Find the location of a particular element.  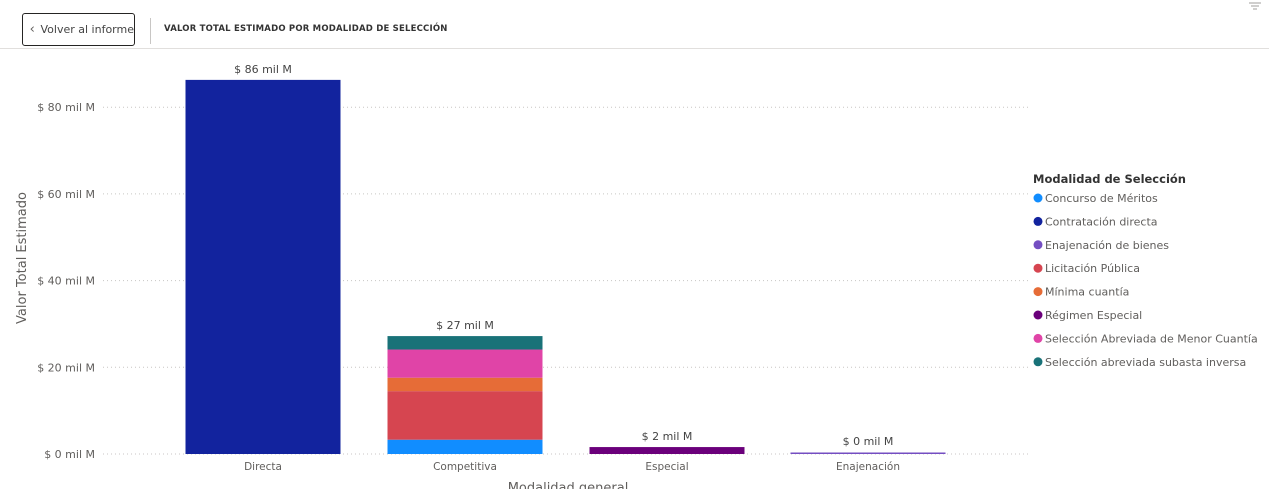

legend-label: Contratación directa is located at coordinates (1101, 221).